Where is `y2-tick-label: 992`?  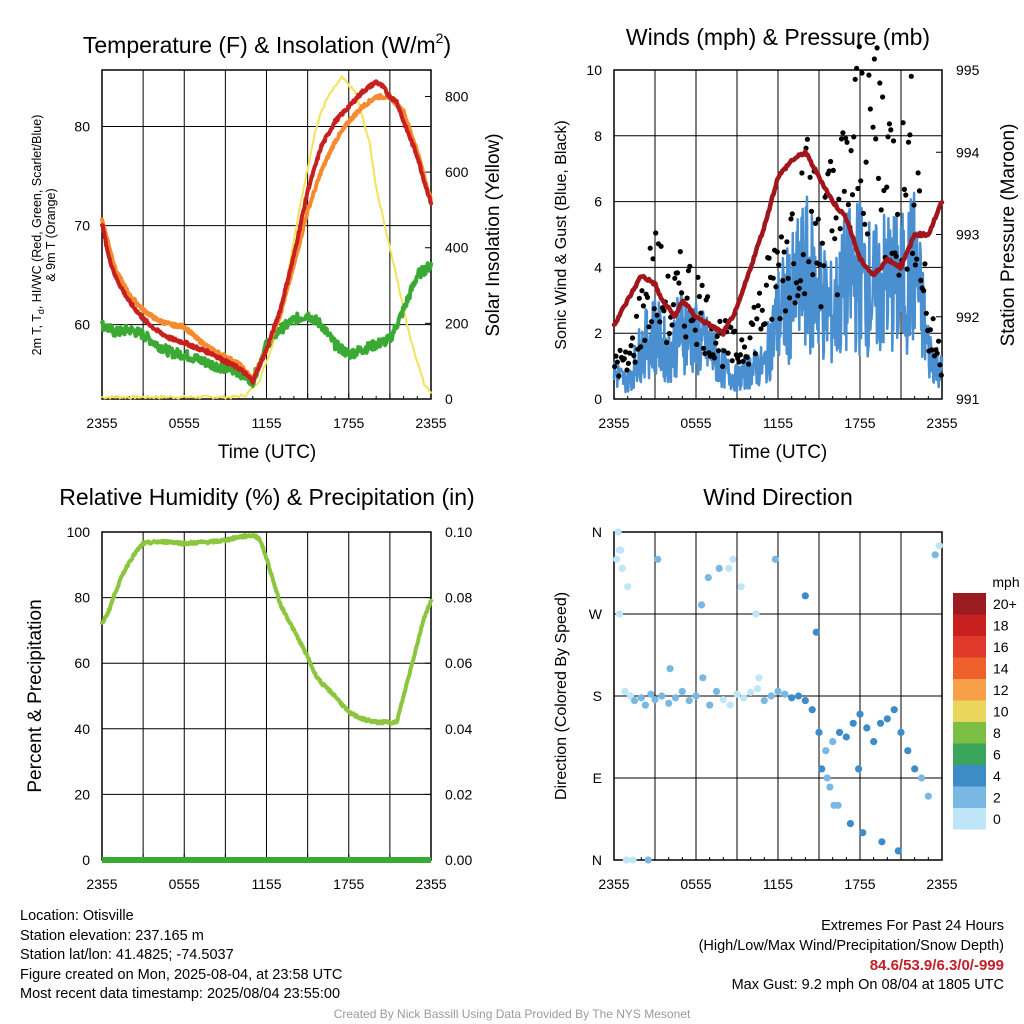 y2-tick-label: 992 is located at coordinates (968, 317).